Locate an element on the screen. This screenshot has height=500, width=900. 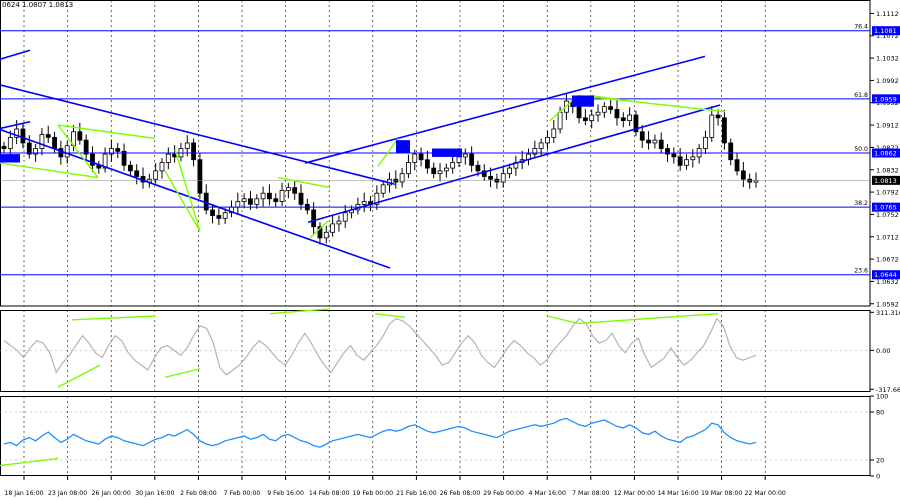
cci-y-tick-label: 311.3165 is located at coordinates (888, 313).